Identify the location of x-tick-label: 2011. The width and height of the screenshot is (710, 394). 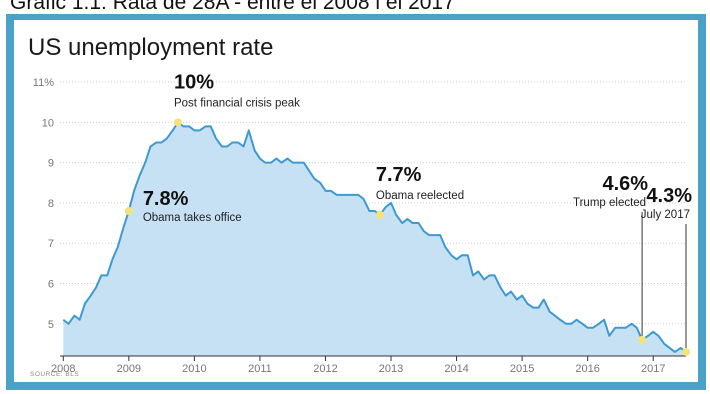
(260, 369).